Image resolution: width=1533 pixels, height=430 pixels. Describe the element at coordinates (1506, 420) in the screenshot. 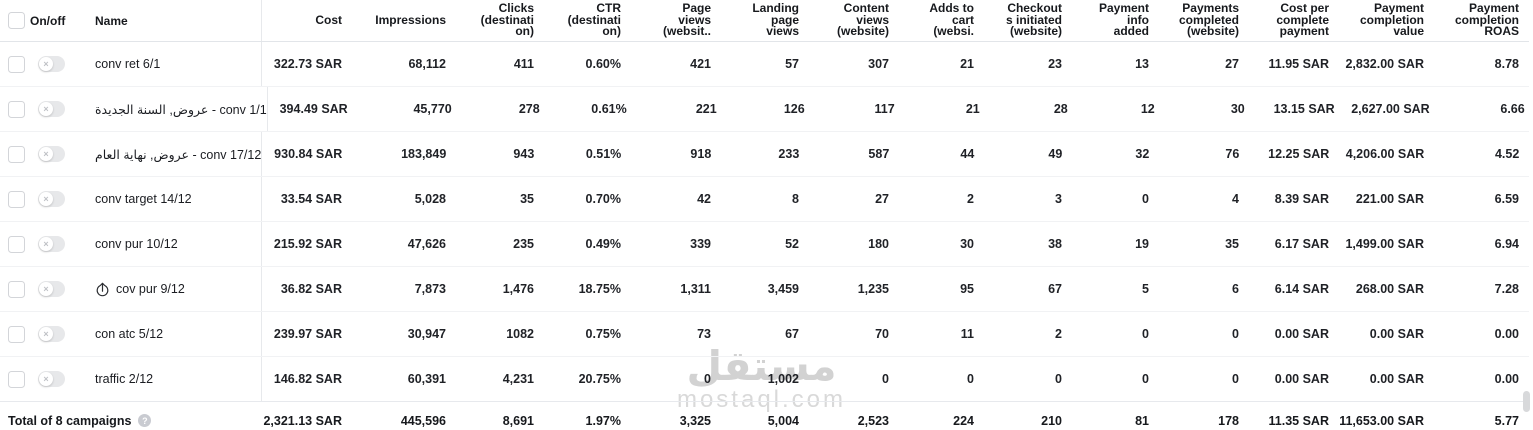

I see `total-payment-completion-roas: 5.77` at that location.